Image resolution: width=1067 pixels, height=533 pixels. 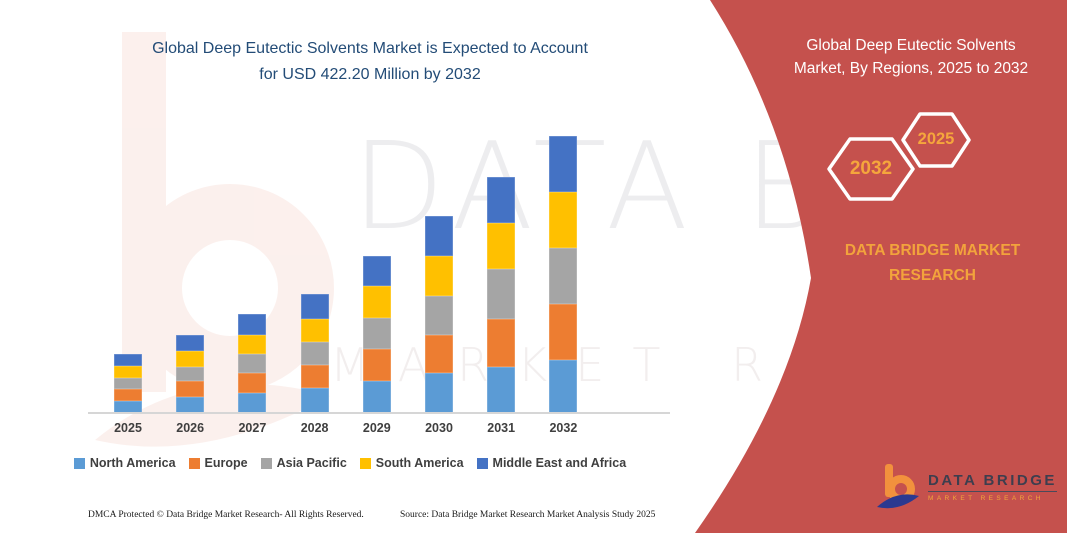 What do you see at coordinates (190, 404) in the screenshot?
I see `bar-segment-north-america-2026` at bounding box center [190, 404].